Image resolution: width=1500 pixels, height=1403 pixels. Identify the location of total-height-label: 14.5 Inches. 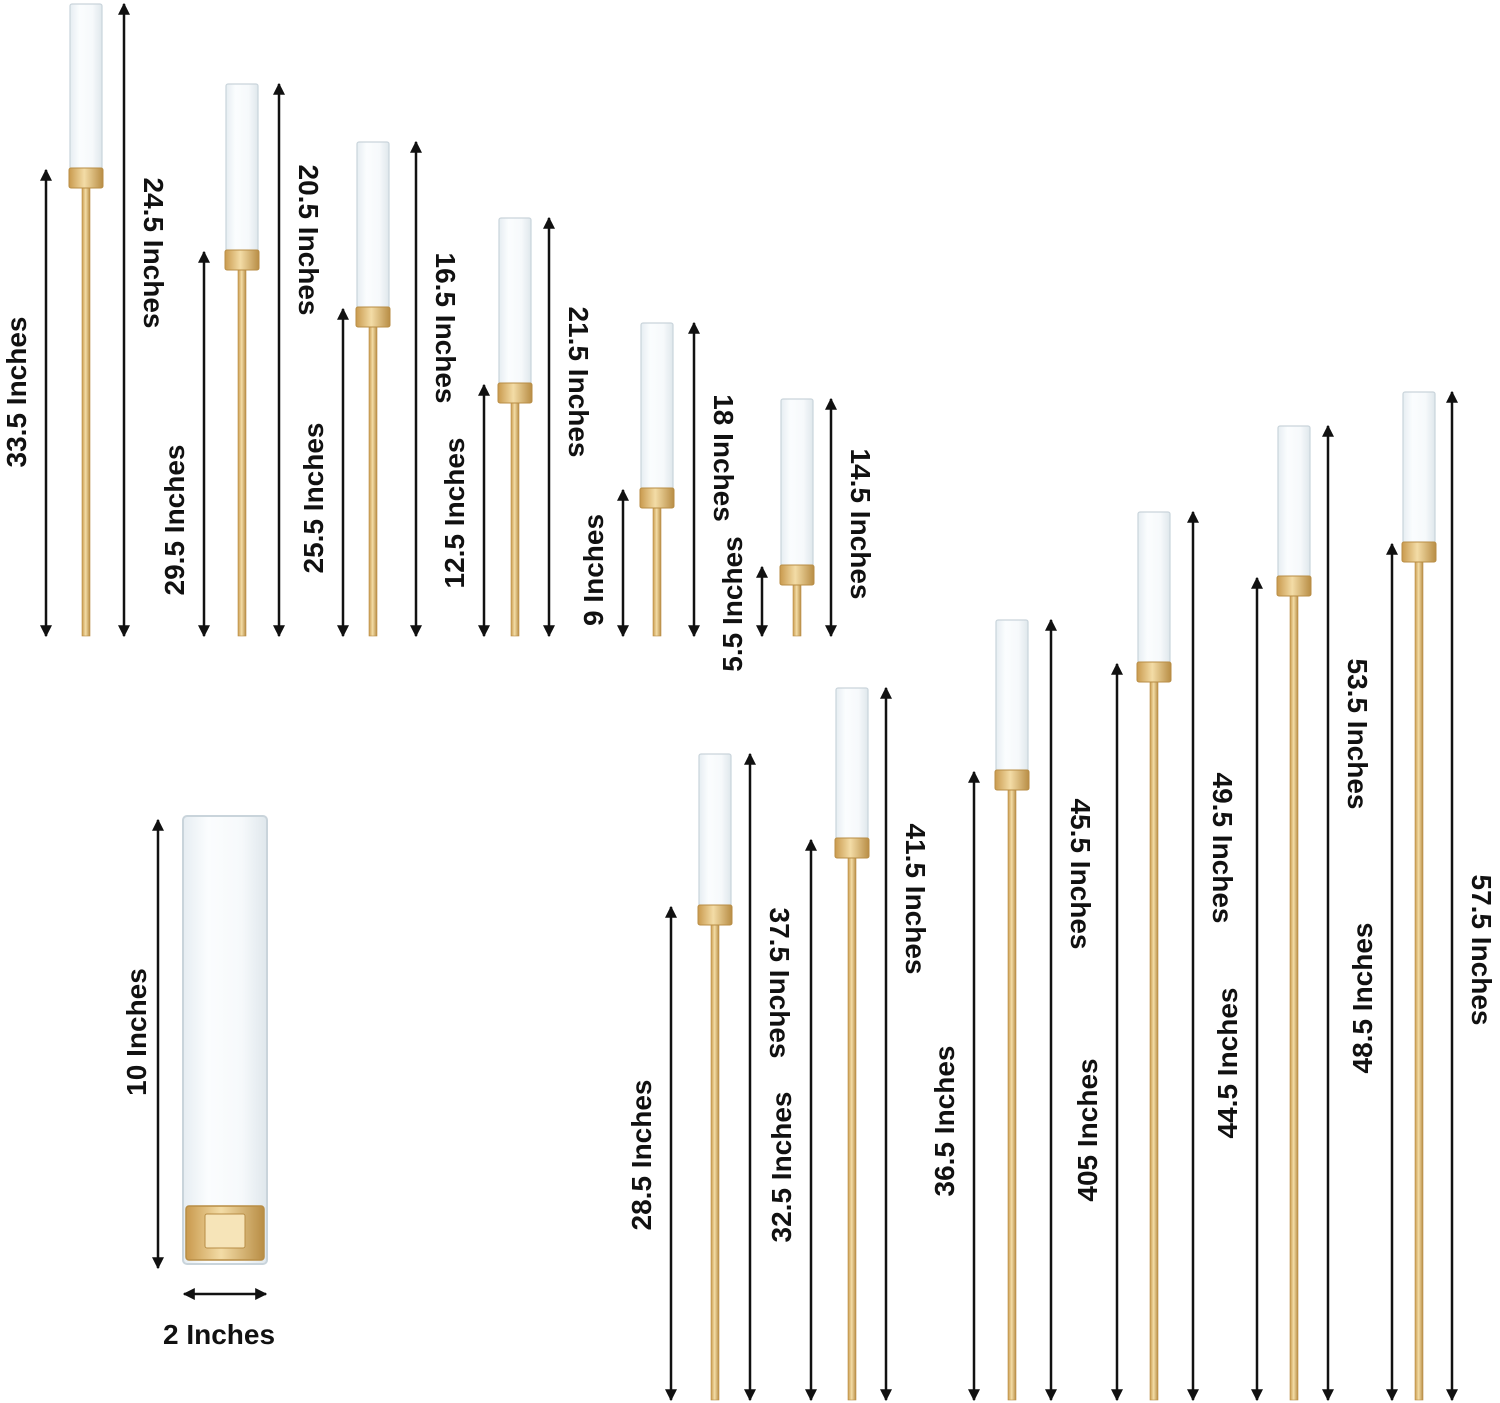
(860, 524).